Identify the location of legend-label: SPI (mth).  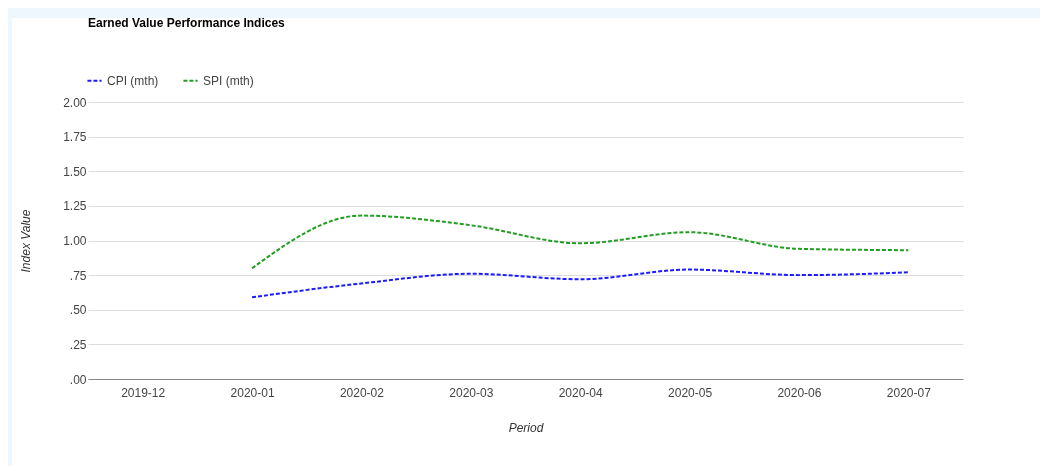
(228, 80).